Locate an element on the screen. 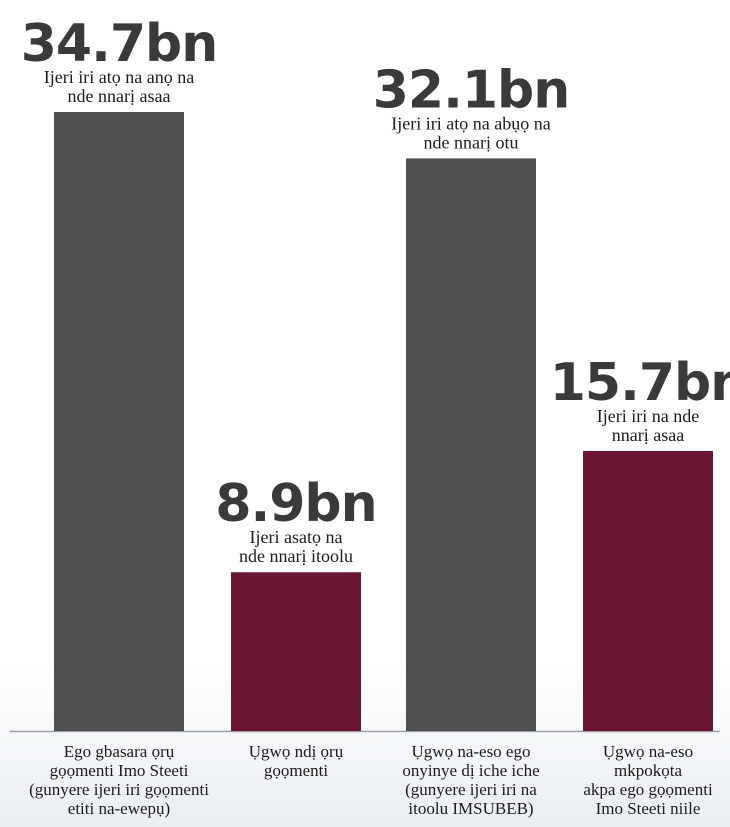  value-note-4-line-1: Ijeri iri na nde is located at coordinates (648, 416).